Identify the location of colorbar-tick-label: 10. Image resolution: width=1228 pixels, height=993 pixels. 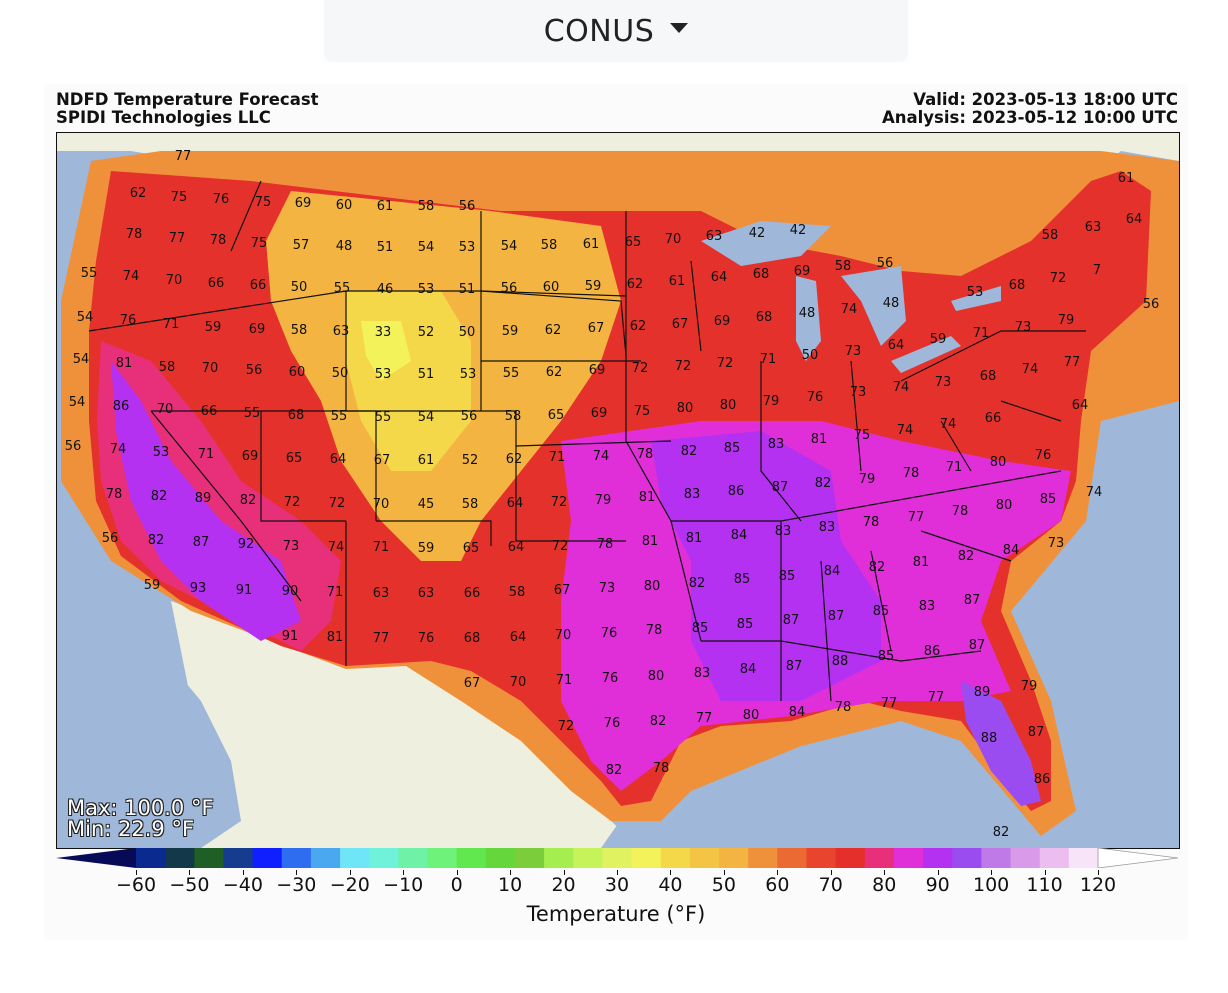
(510, 885).